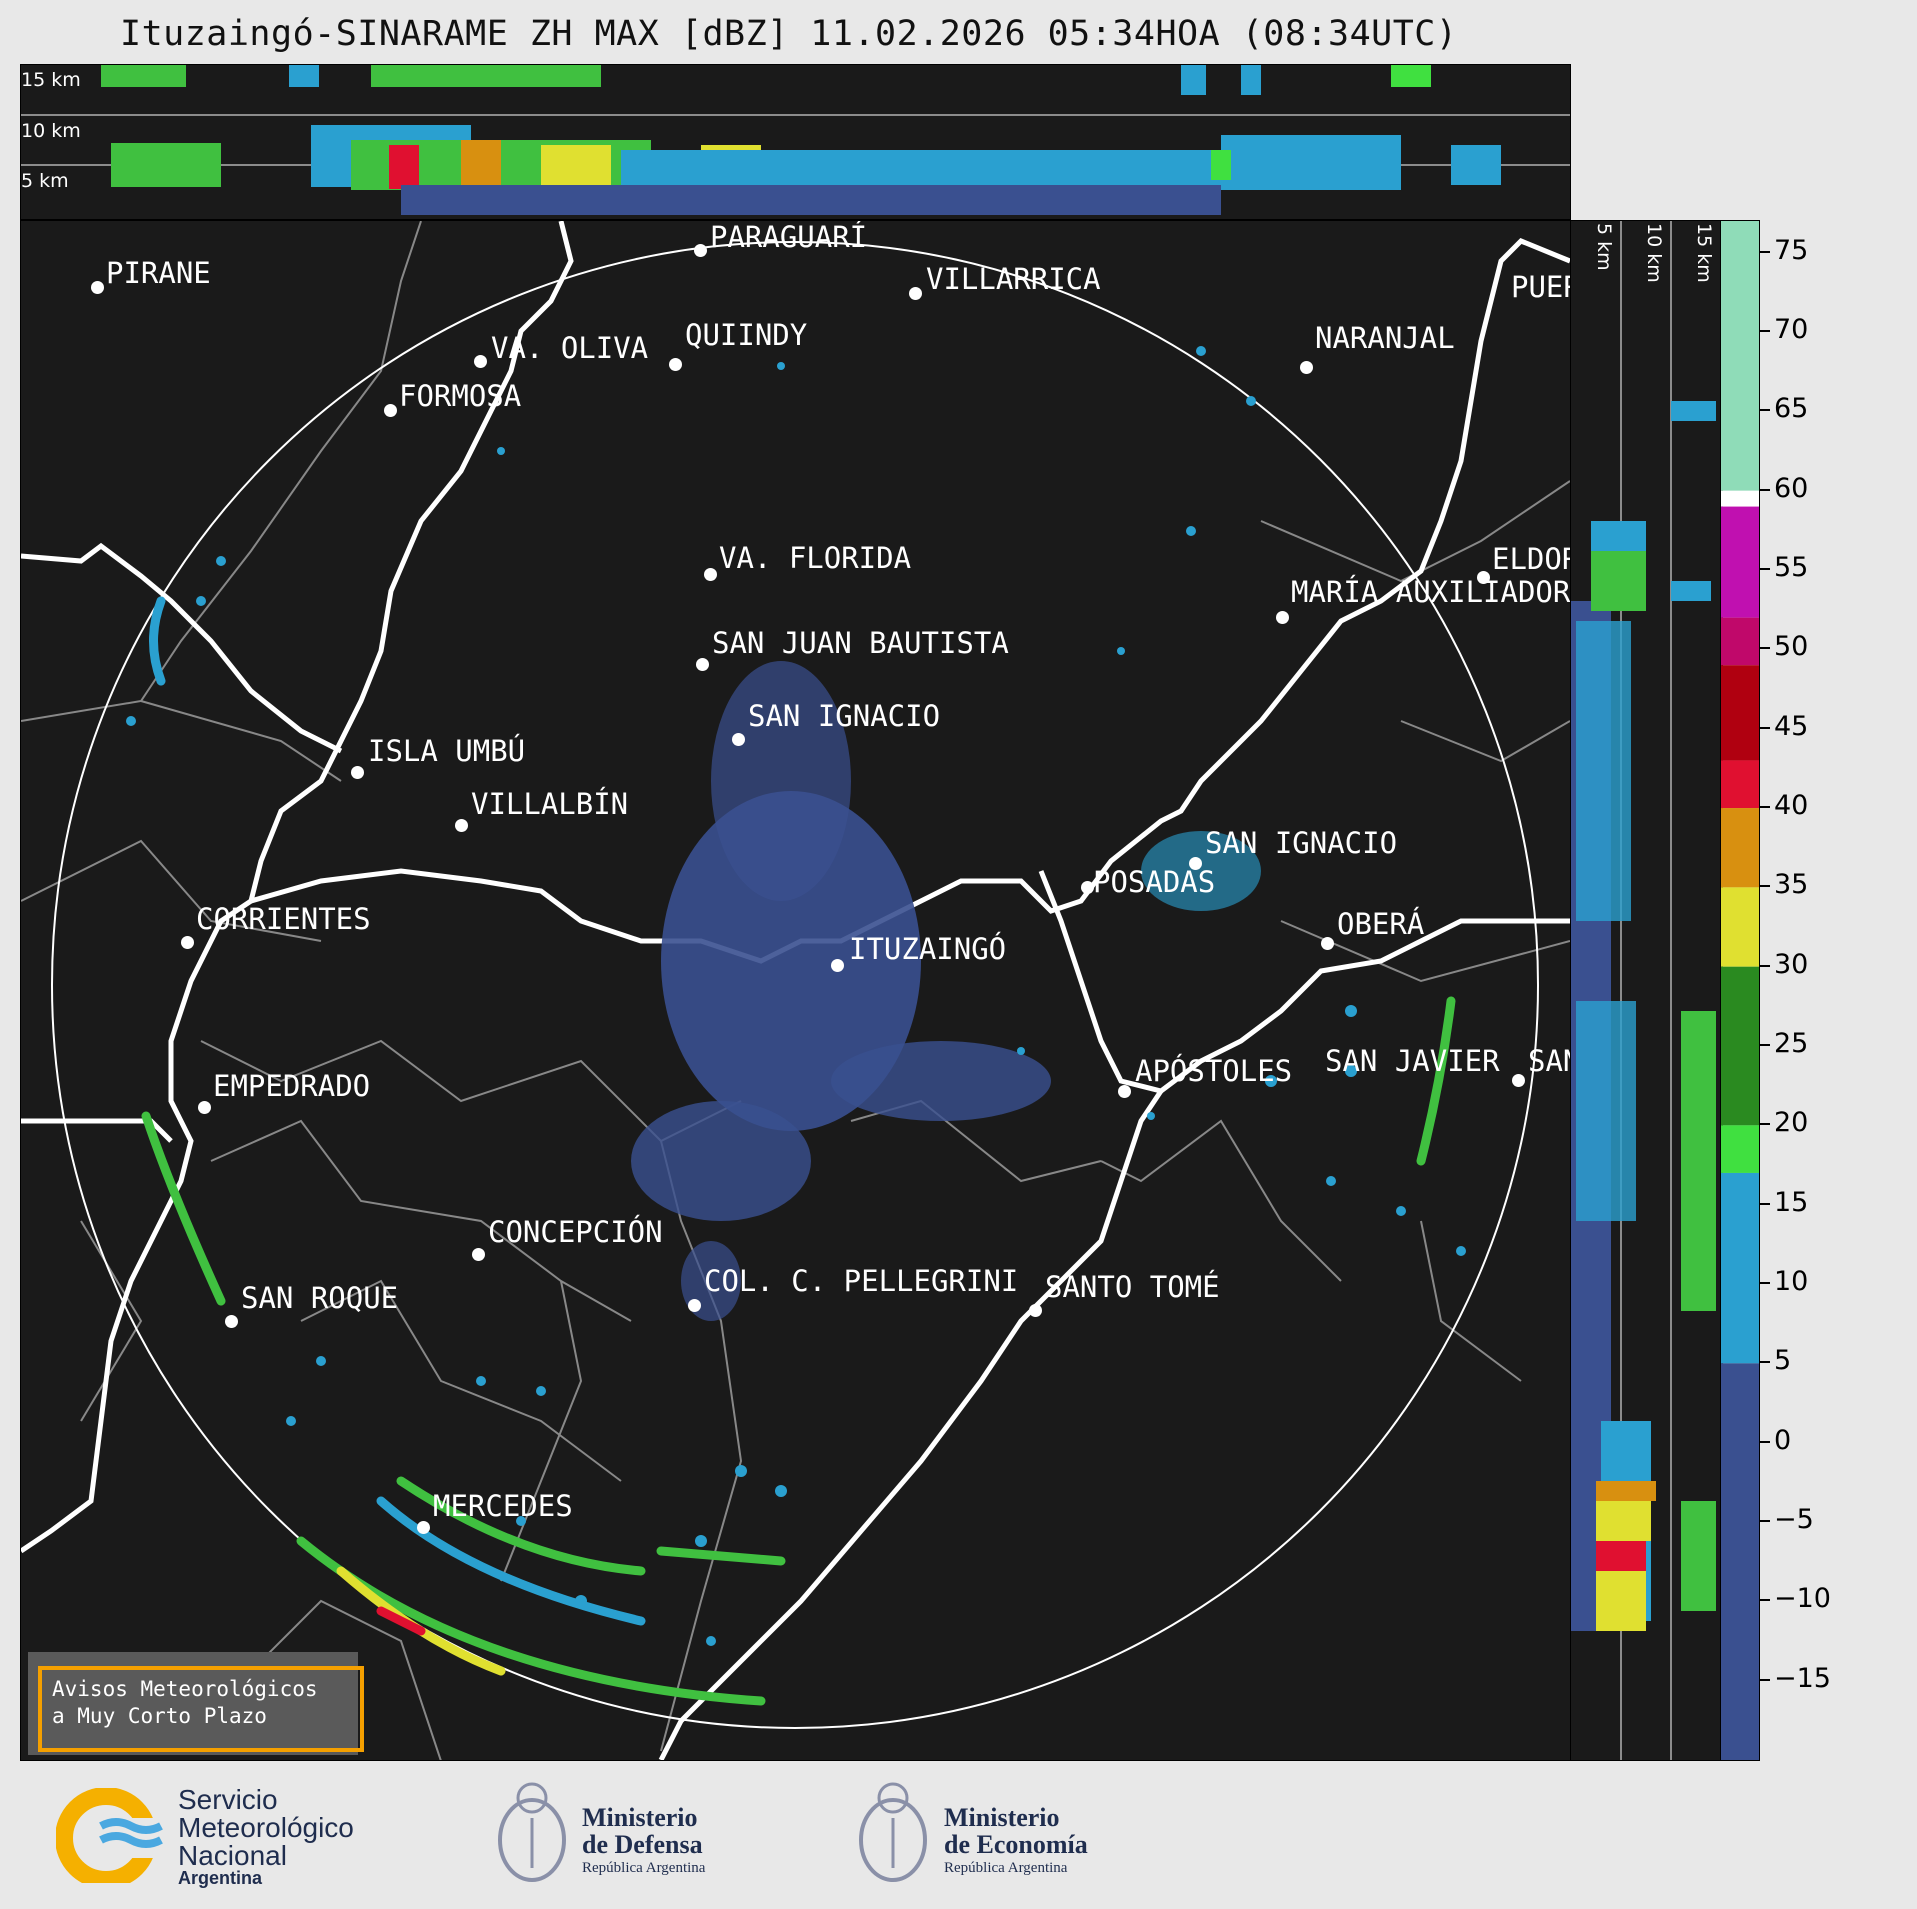 The image size is (1917, 1909). Describe the element at coordinates (447, 751) in the screenshot. I see `city-label-isla-umbu: ISLA UMBÚ` at that location.